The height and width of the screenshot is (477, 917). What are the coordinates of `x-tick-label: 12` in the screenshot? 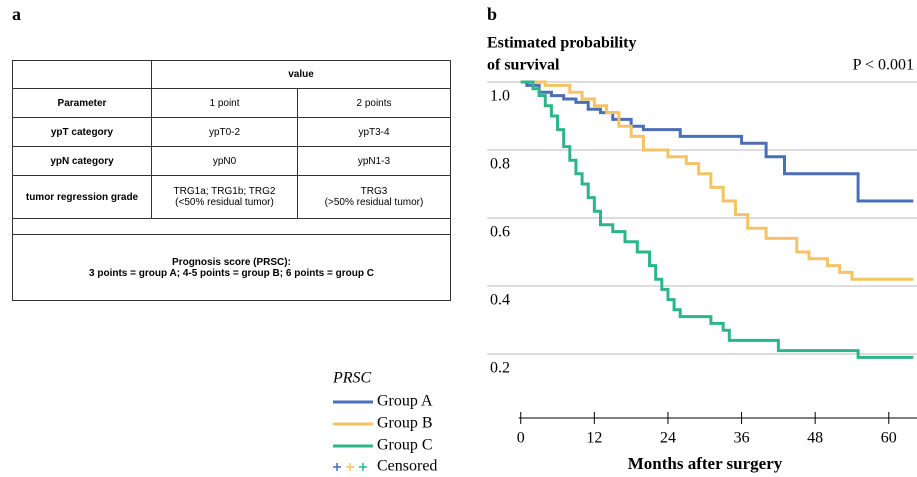 It's located at (594, 438).